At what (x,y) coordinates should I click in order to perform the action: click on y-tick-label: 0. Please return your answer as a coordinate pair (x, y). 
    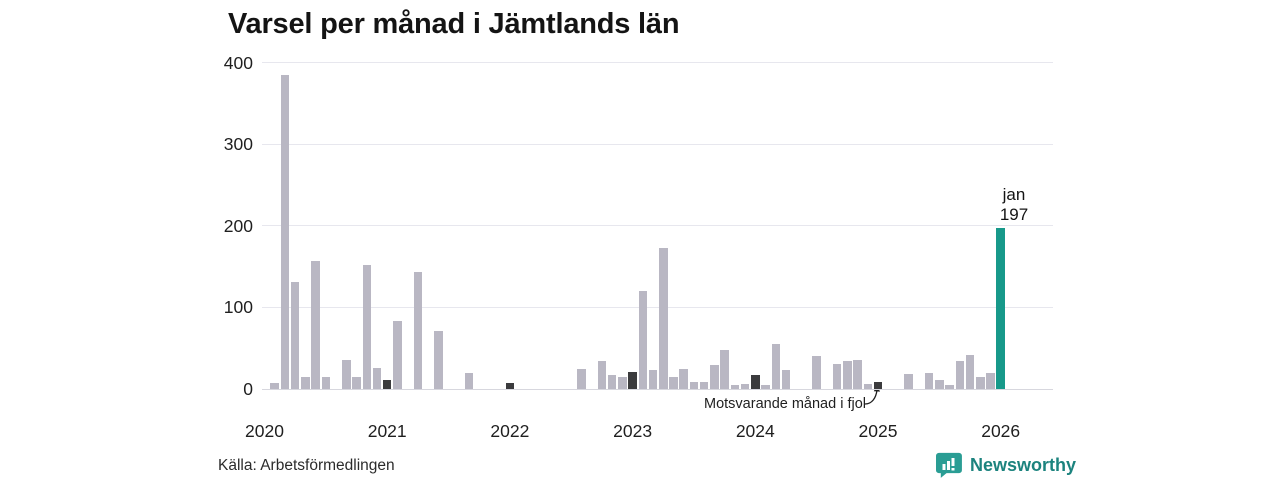
    Looking at the image, I should click on (248, 389).